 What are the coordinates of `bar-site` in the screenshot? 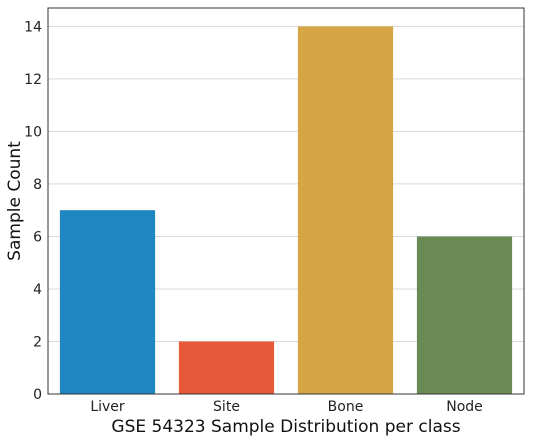 It's located at (226, 367).